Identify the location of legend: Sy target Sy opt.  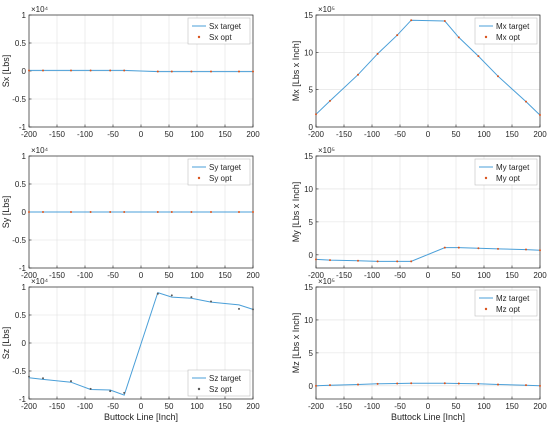
(219, 172).